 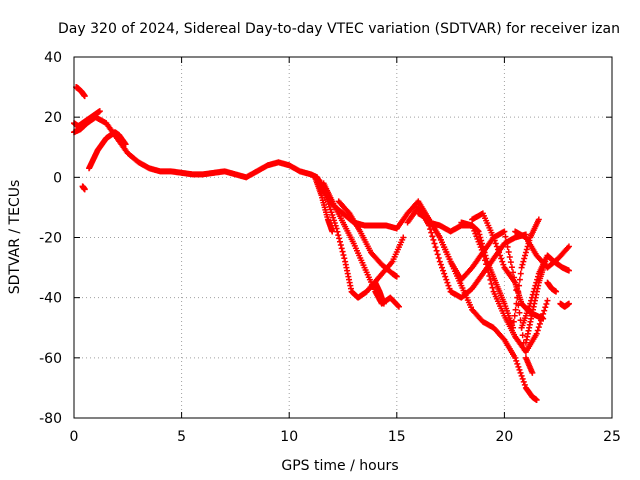 What do you see at coordinates (53, 58) in the screenshot?
I see `y-tick-label: 40` at bounding box center [53, 58].